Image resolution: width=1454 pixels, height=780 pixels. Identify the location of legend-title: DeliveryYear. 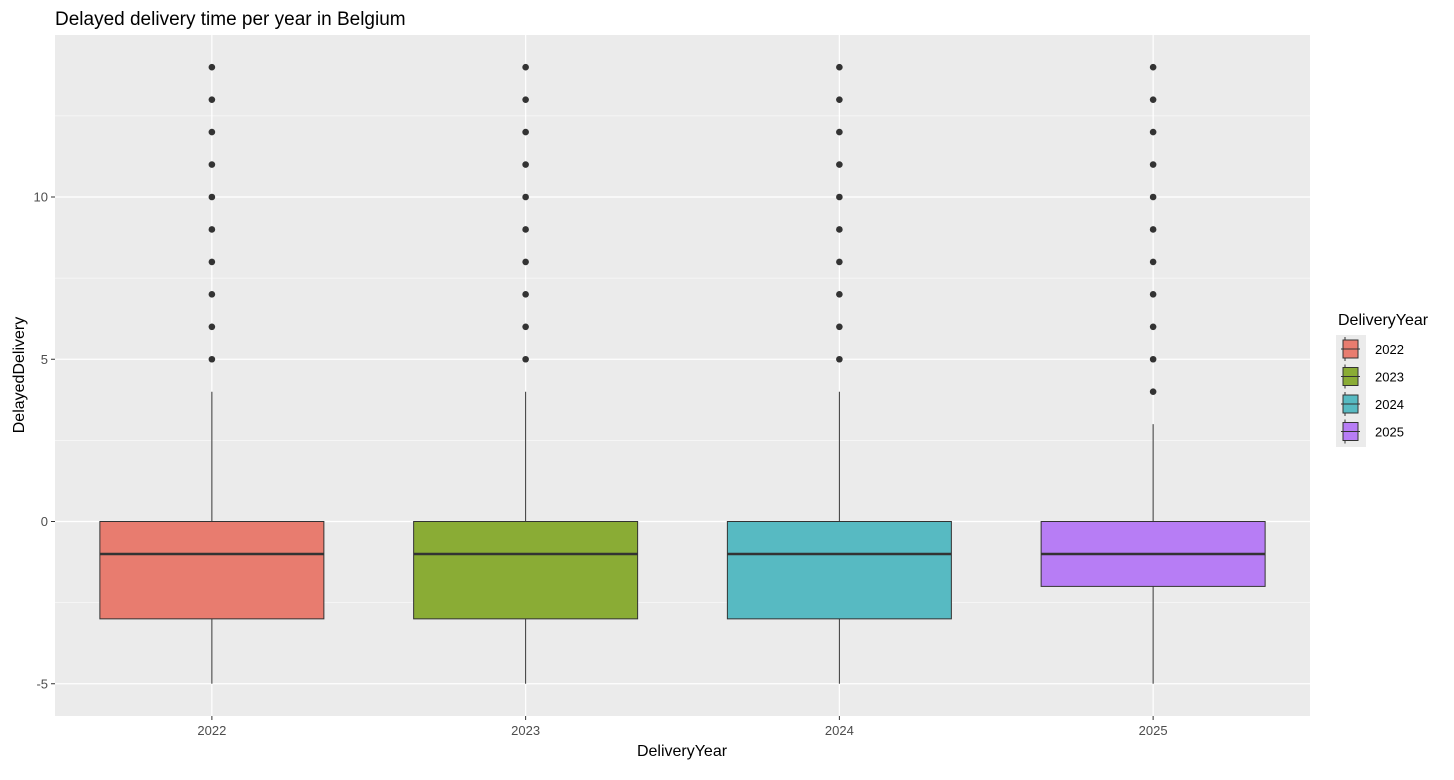
(1383, 320).